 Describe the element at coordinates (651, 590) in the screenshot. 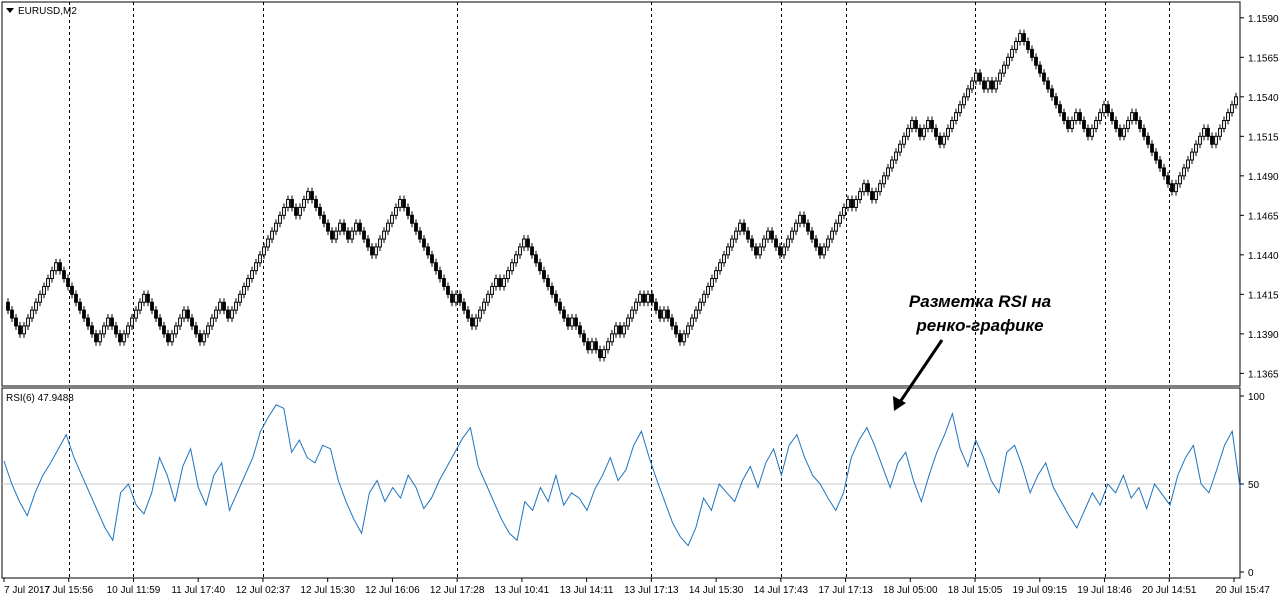

I see `time-axis-label: 13 Jul 17:13` at that location.